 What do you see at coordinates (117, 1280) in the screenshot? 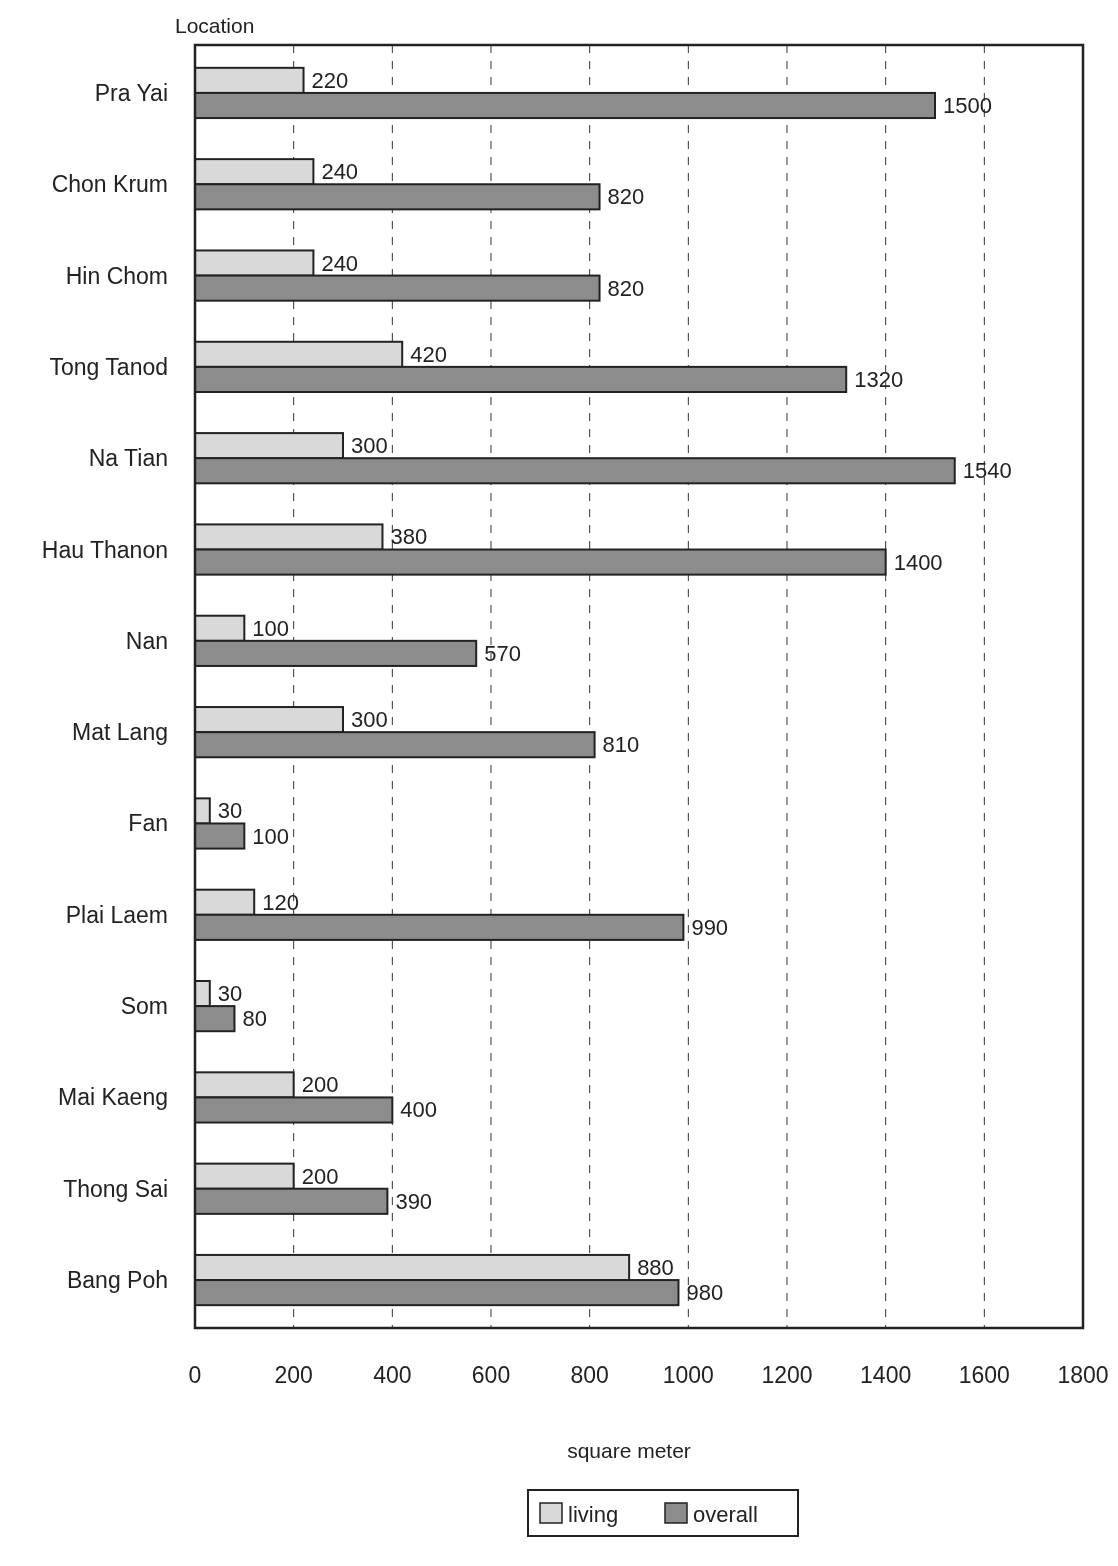
I see `y-tick-label: Bang Poh` at bounding box center [117, 1280].